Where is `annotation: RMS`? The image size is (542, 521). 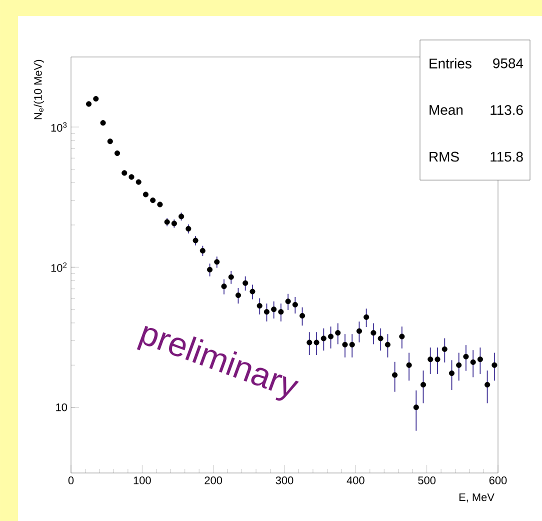 annotation: RMS is located at coordinates (444, 157).